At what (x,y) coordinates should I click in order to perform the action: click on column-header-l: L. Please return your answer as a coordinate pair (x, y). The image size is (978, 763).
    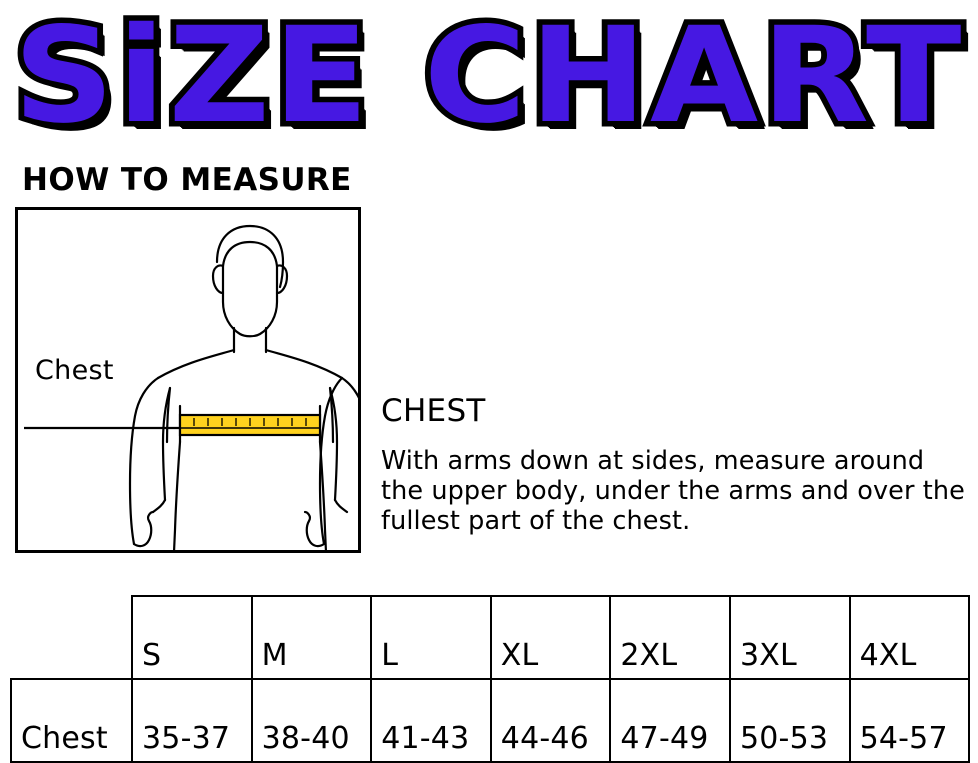
    Looking at the image, I should click on (431, 637).